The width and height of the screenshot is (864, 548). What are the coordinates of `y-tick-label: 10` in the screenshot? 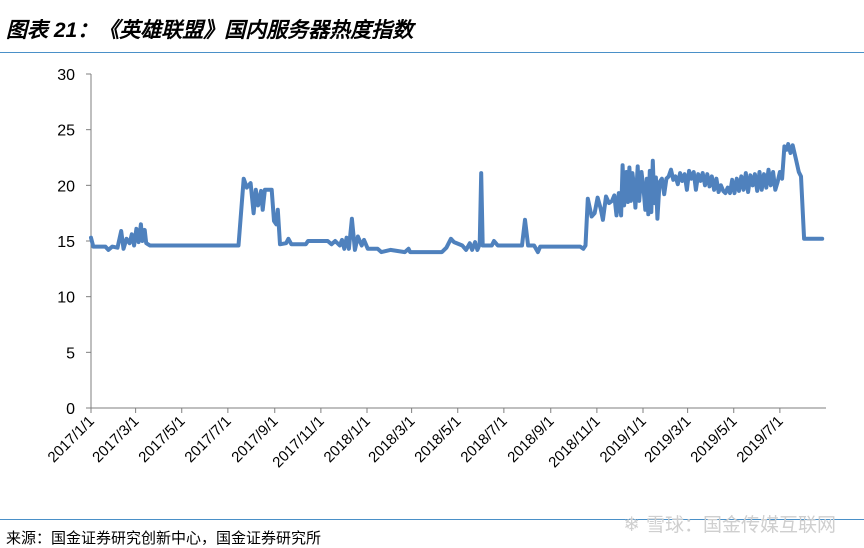 It's located at (66, 298).